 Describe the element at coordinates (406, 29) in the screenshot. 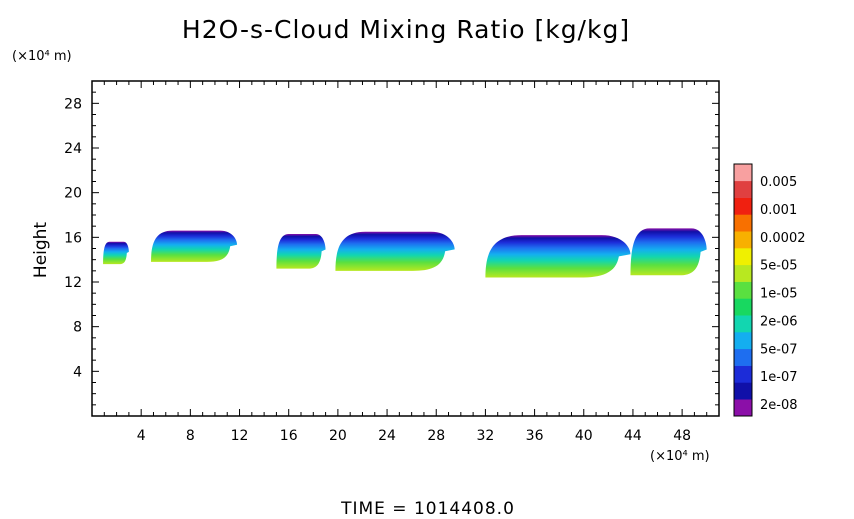

I see `chart-title: H2O-s-Cloud Mixing Ratio [kg/kg]` at that location.